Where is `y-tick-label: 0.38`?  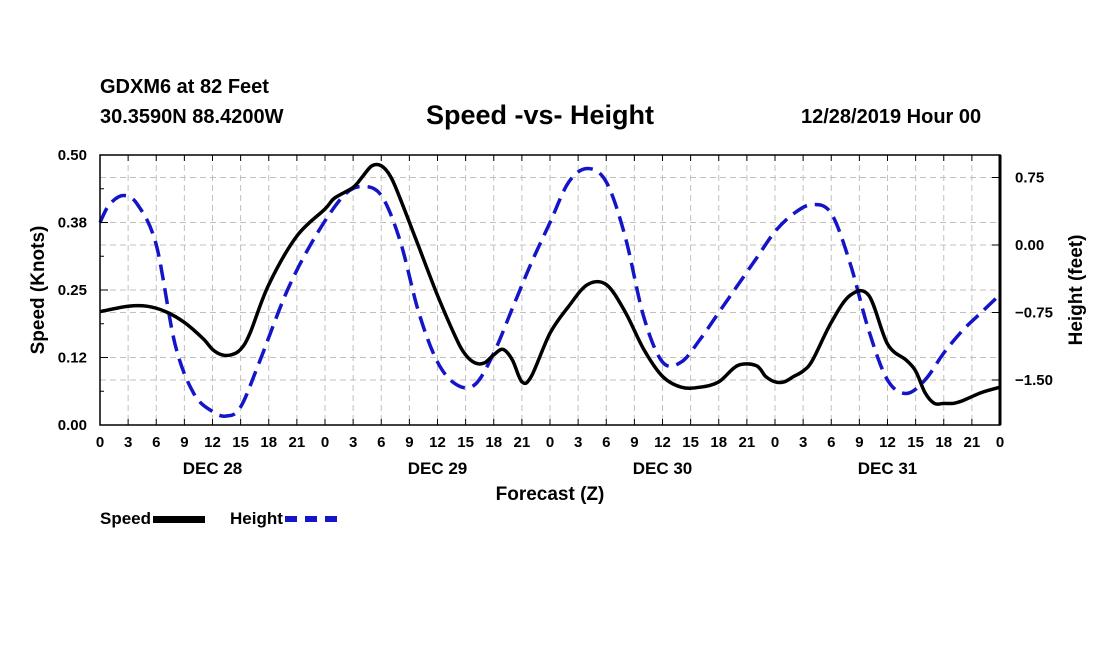
y-tick-label: 0.38 is located at coordinates (72, 223).